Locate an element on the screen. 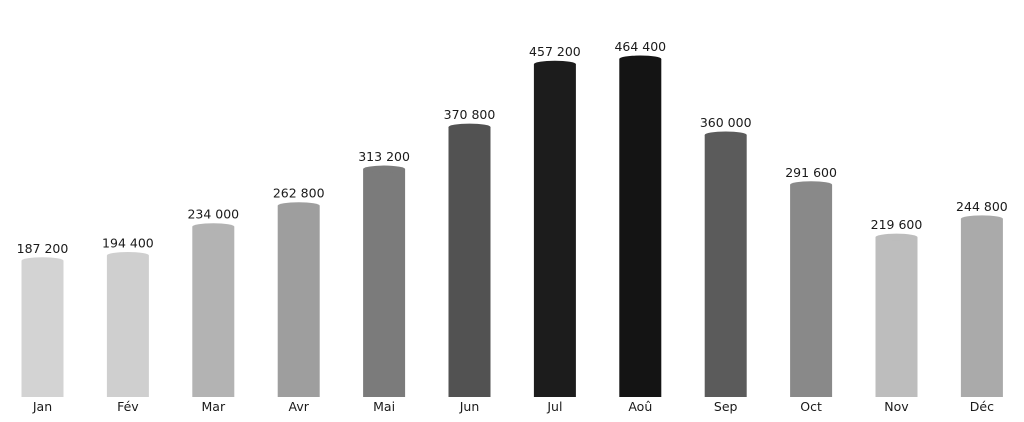 The height and width of the screenshot is (422, 1024). bar-cap-Oct is located at coordinates (811, 185).